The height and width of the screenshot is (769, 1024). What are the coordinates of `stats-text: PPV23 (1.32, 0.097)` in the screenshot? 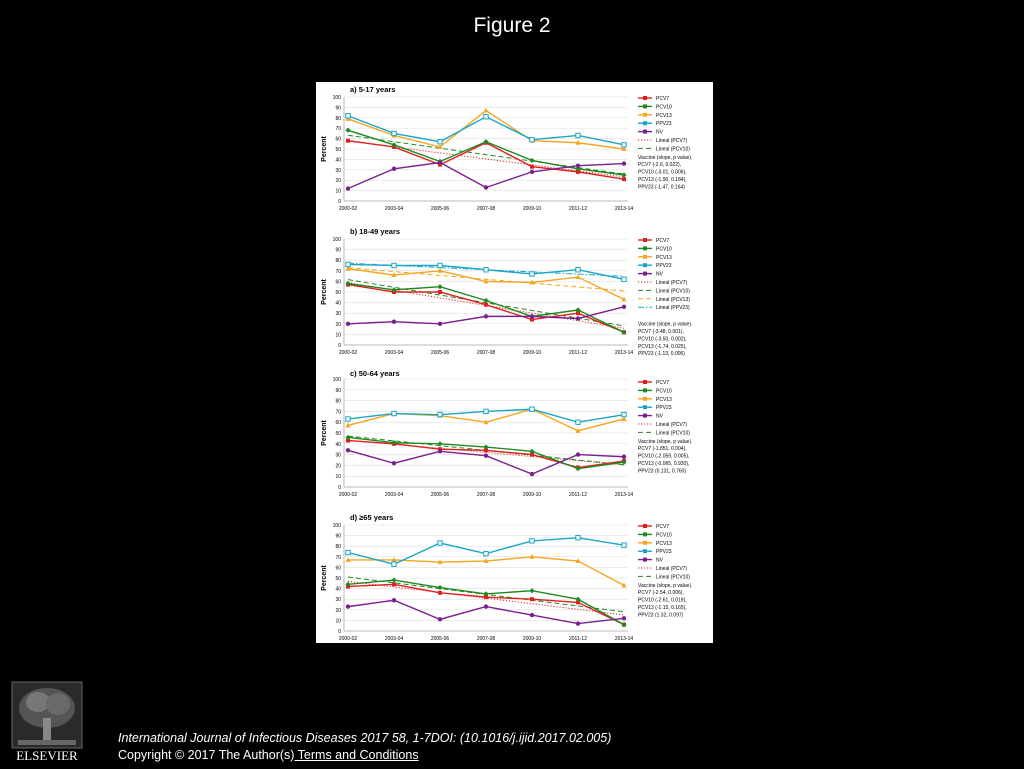 It's located at (661, 615).